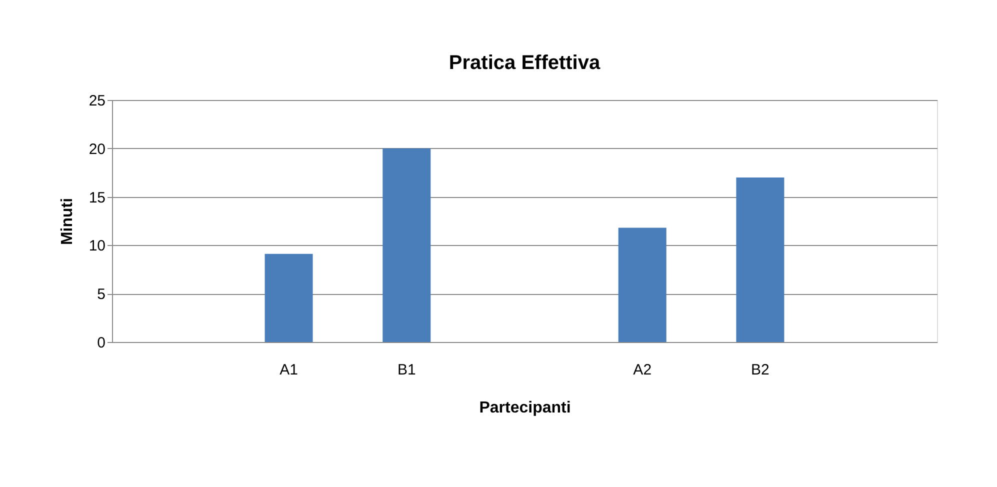  What do you see at coordinates (101, 343) in the screenshot?
I see `y-tick-label: 0` at bounding box center [101, 343].